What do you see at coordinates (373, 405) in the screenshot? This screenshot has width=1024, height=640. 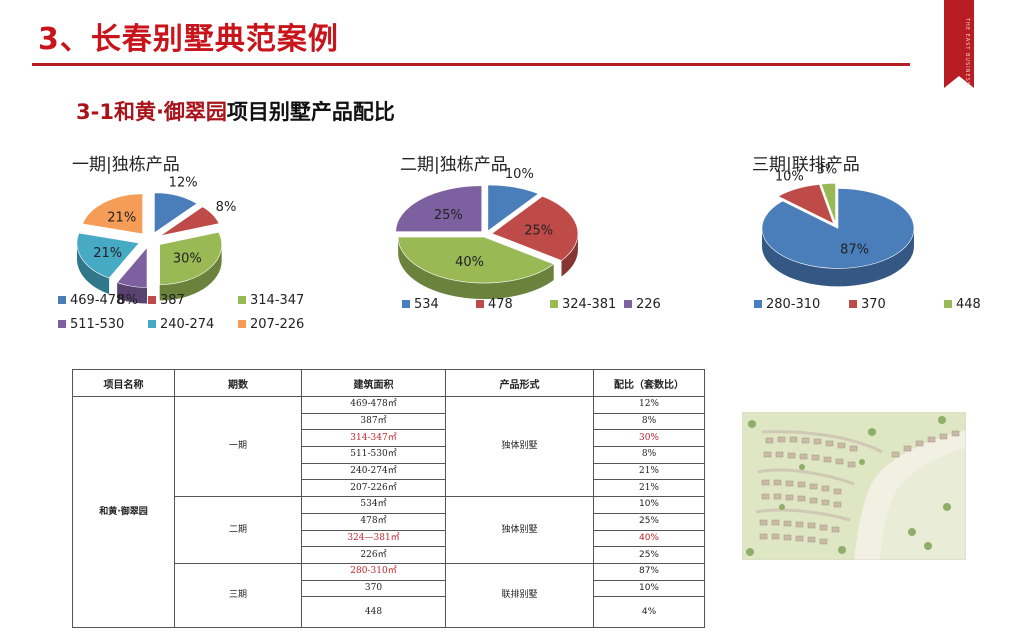 I see `area-cell: 469-478㎡` at bounding box center [373, 405].